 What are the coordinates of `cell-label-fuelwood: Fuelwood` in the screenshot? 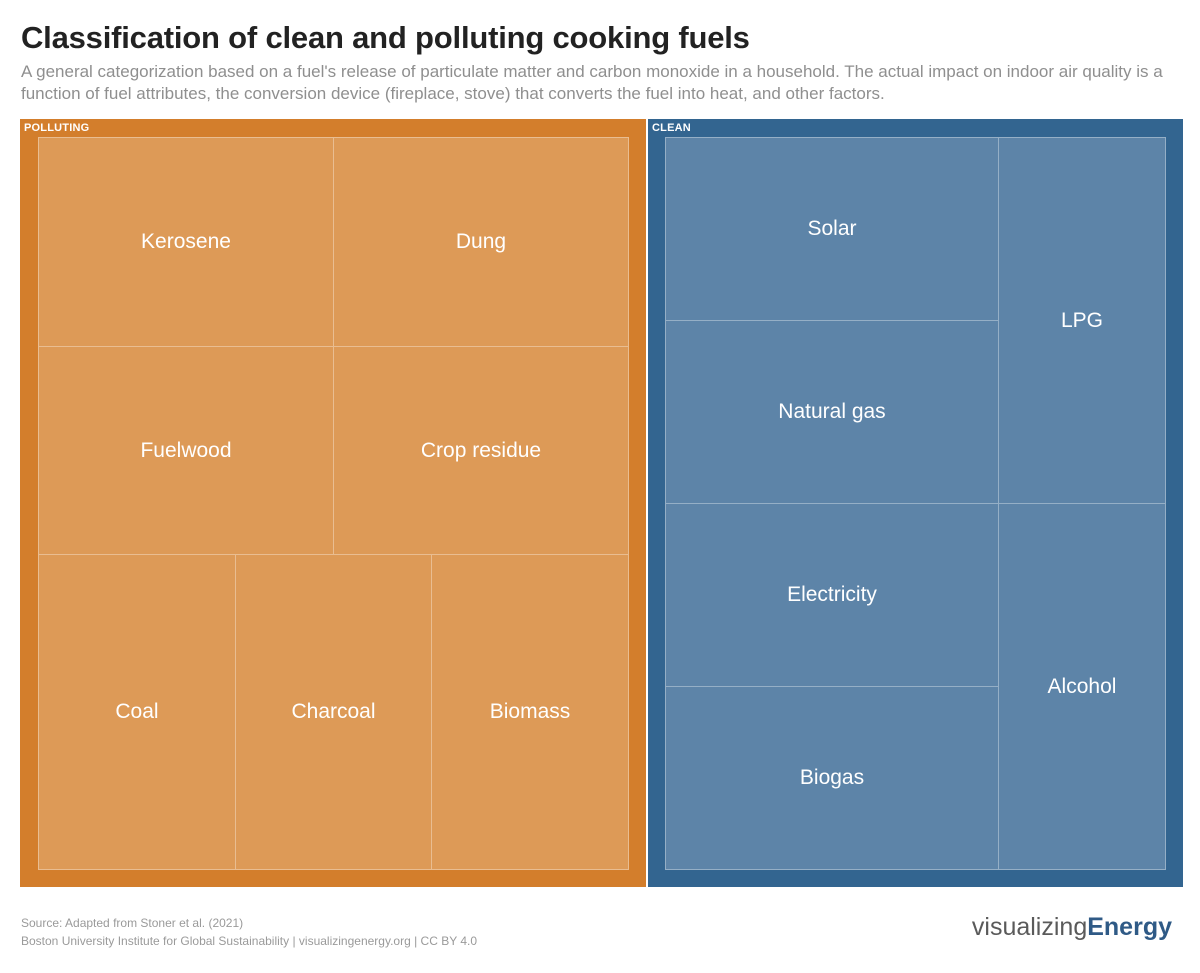 It's located at (186, 450).